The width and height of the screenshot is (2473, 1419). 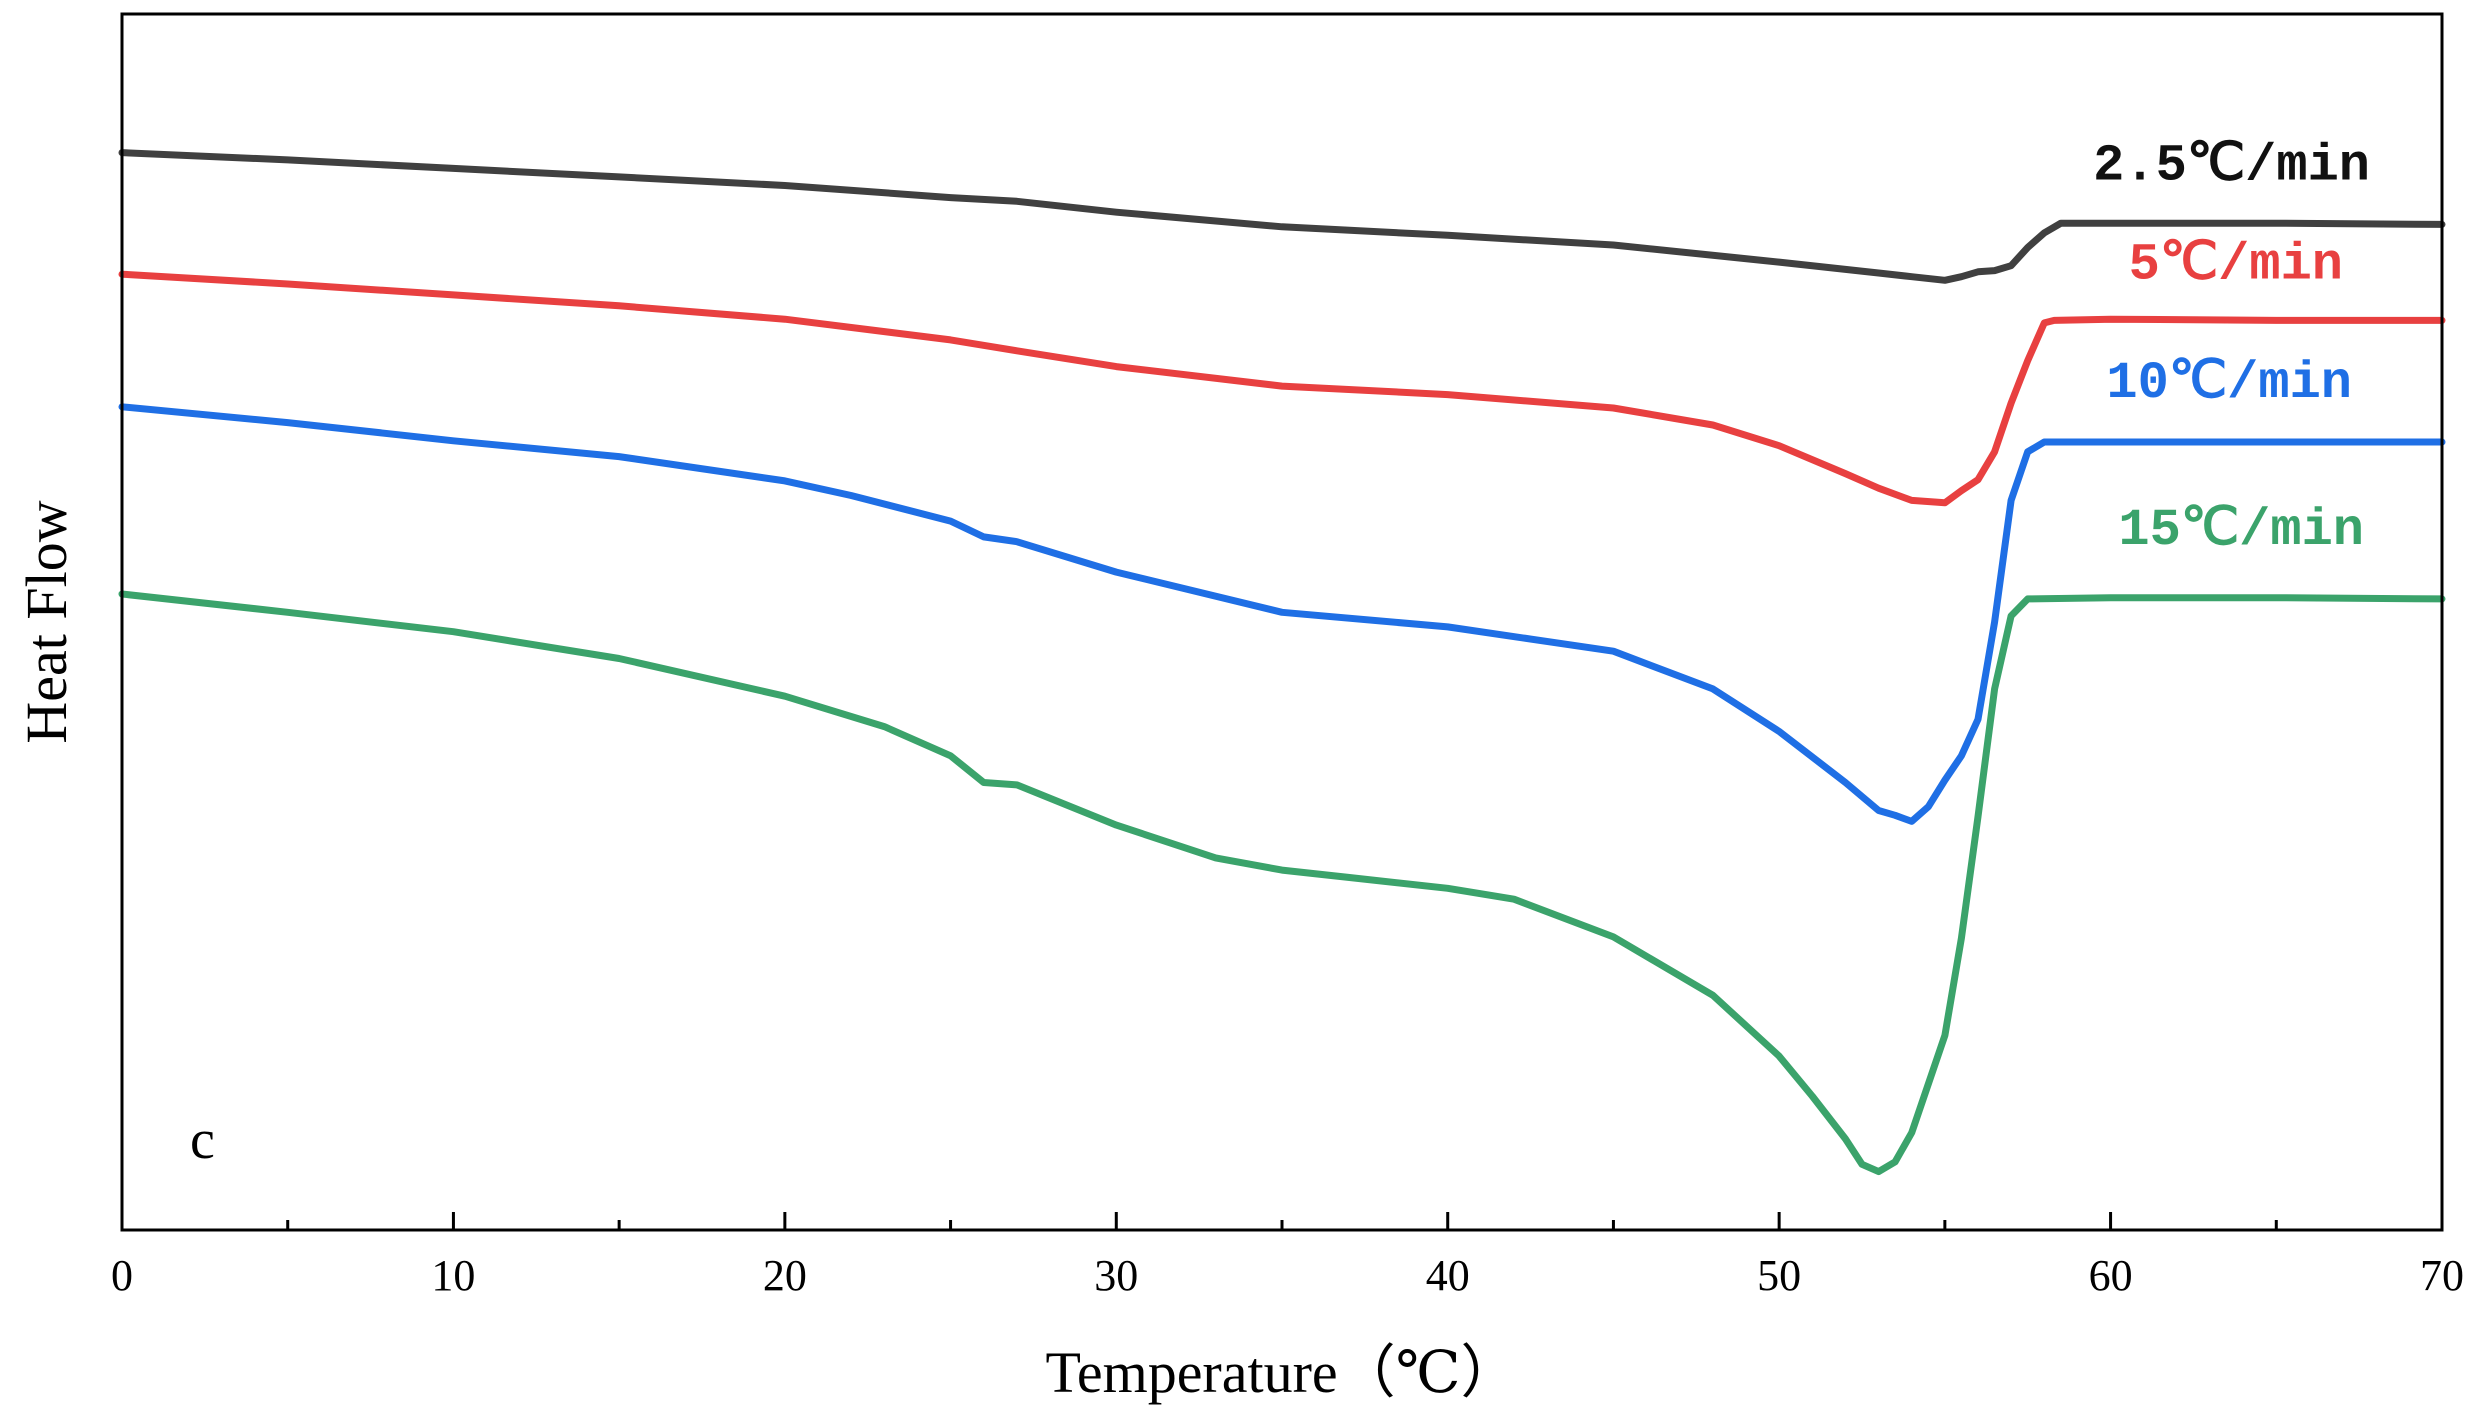 What do you see at coordinates (2241, 530) in the screenshot?
I see `series-label: 15℃/min` at bounding box center [2241, 530].